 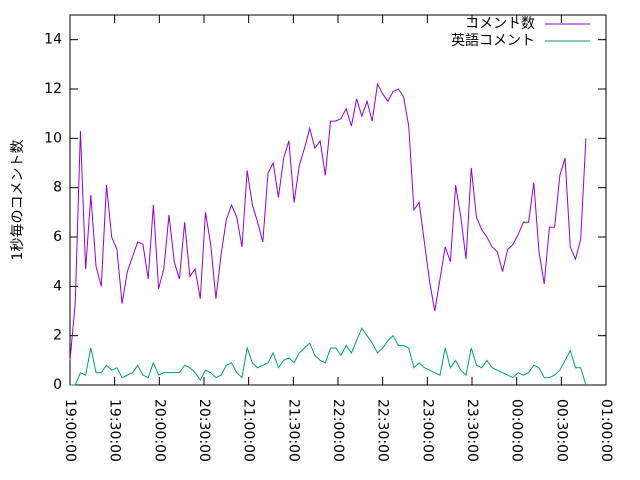 What do you see at coordinates (500, 24) in the screenshot?
I see `legend-label: コメント数` at bounding box center [500, 24].